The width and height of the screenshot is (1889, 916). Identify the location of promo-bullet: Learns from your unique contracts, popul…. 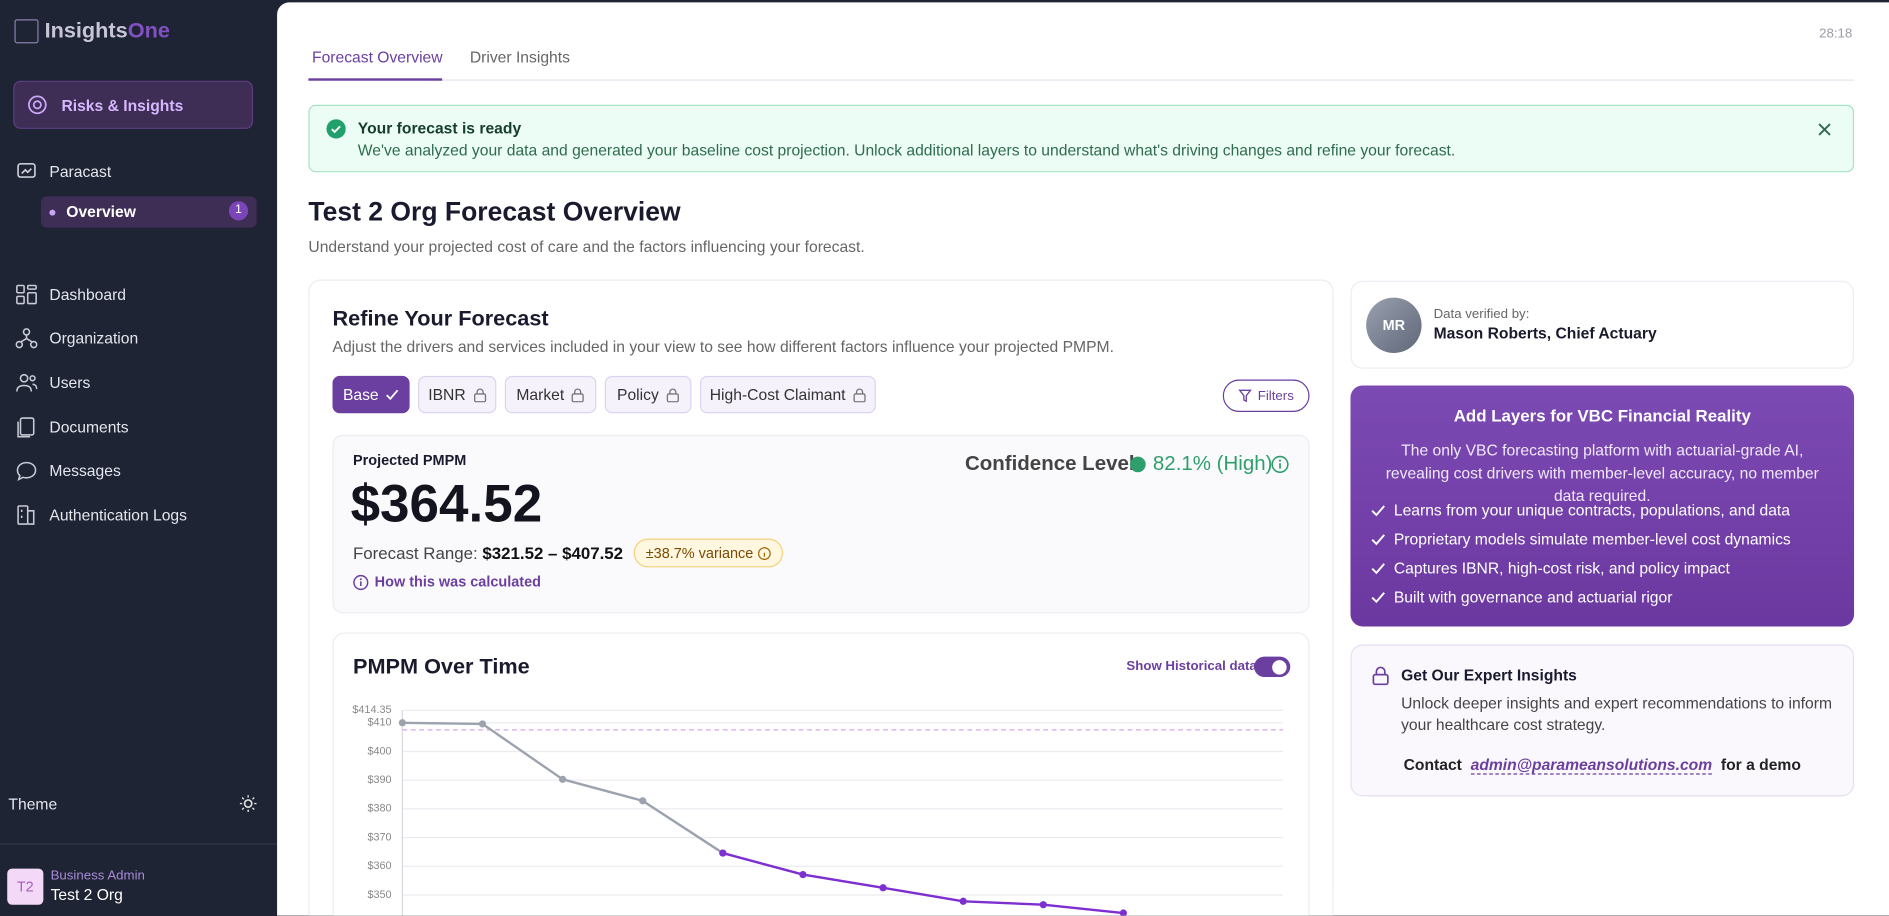
(1592, 510).